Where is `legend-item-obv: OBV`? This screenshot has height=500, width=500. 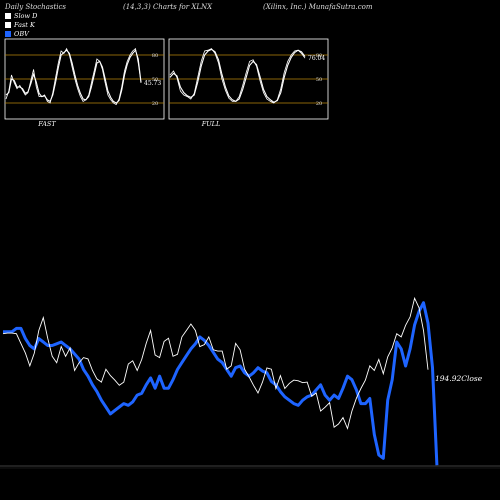
legend-item-obv: OBV is located at coordinates (17, 34).